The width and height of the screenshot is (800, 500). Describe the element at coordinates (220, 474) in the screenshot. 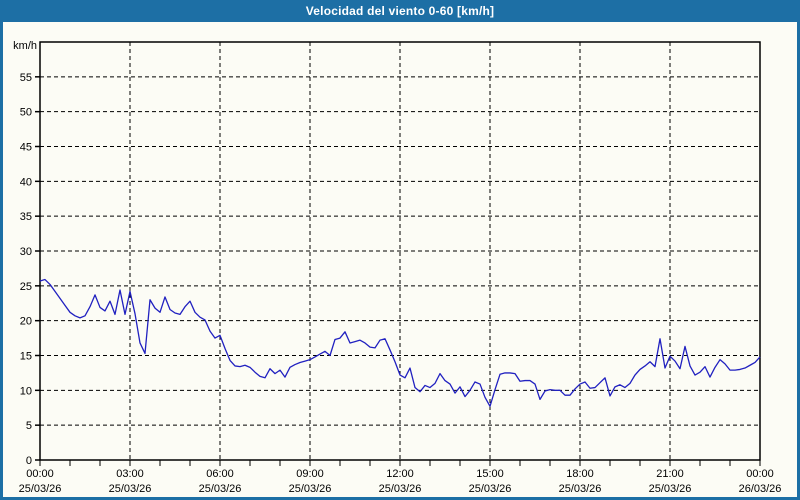

I see `x-tick-time-label: 06:00` at that location.